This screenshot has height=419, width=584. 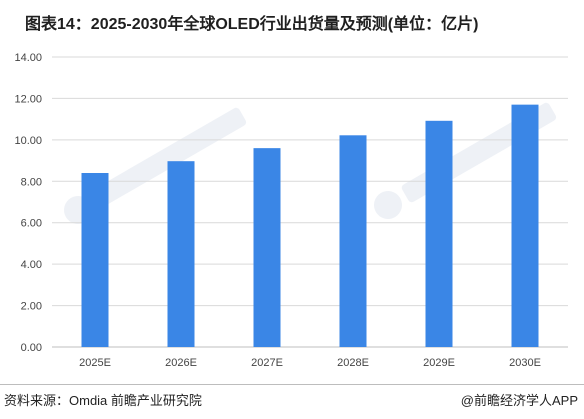 I want to click on y-tick-label: 8.00, so click(x=31, y=182).